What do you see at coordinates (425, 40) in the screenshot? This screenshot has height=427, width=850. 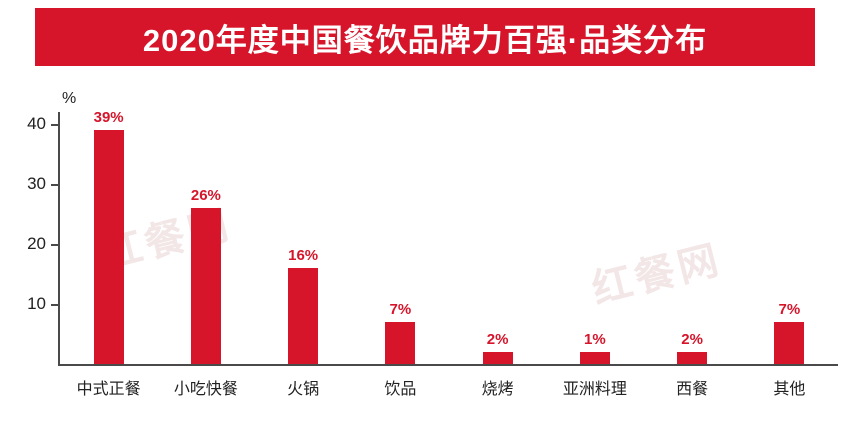 I see `page-title: 2020年度中国餐饮品牌力百强·品类分布` at bounding box center [425, 40].